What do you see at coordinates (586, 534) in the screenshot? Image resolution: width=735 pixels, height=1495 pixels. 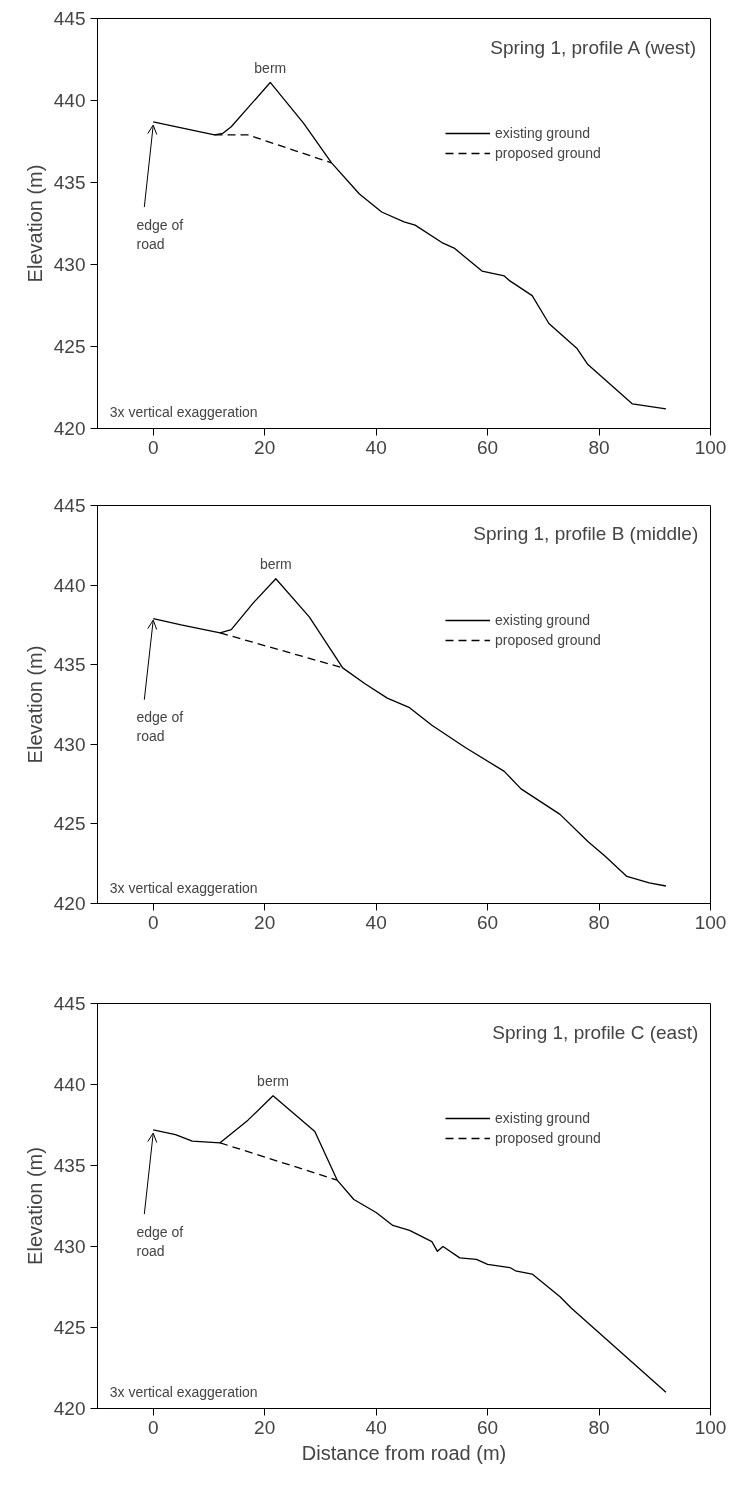 I see `text: Spring 1, profile B (middle)` at bounding box center [586, 534].